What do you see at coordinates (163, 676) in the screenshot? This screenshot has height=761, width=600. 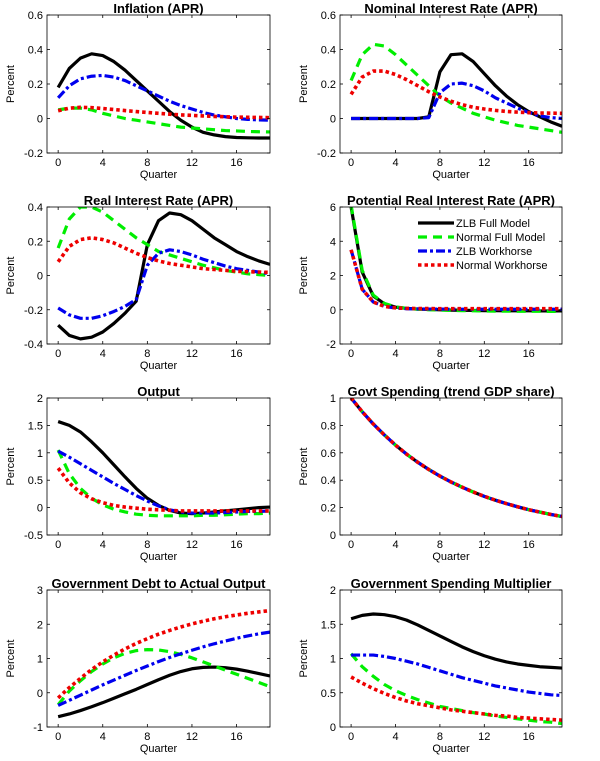 I see `series-line-normal-full-model` at bounding box center [163, 676].